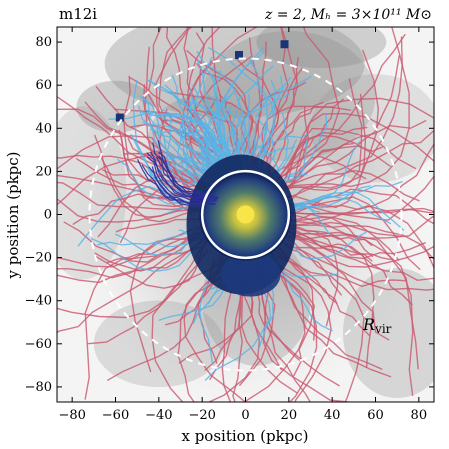 The width and height of the screenshot is (449, 449). I want to click on y-tick-label: 40, so click(43, 128).